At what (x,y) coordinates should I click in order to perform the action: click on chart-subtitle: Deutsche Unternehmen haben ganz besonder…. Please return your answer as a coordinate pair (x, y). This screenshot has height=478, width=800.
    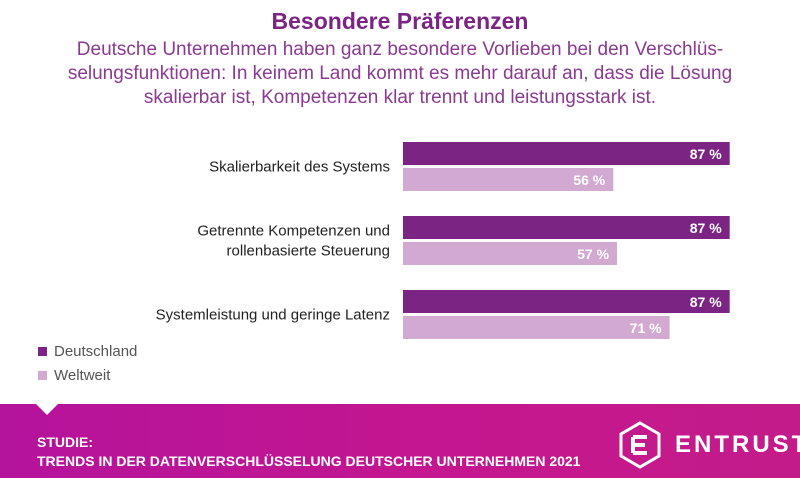
    Looking at the image, I should click on (400, 74).